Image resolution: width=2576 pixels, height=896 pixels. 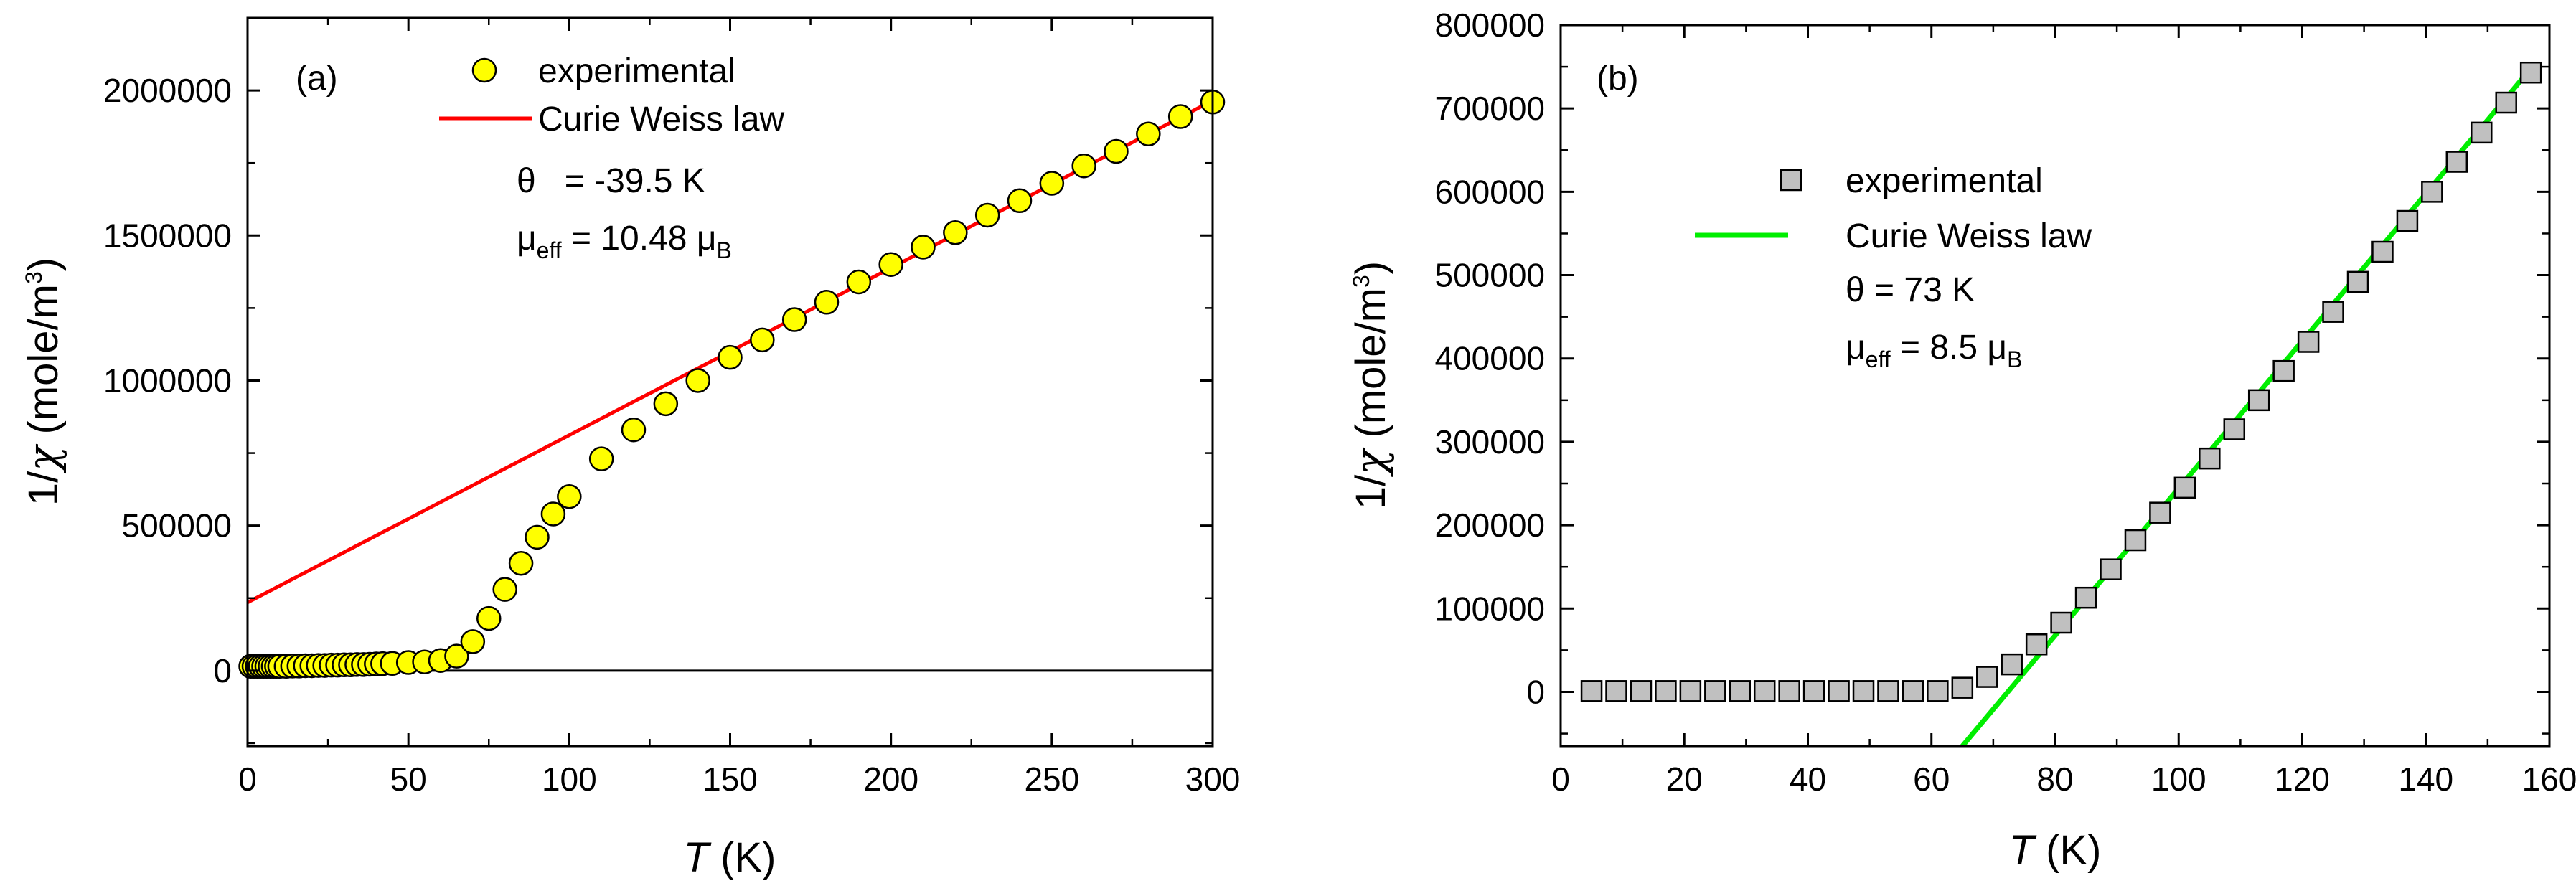 What do you see at coordinates (1893, 208) in the screenshot?
I see `panel-b-legend: experimental Curie Weiss law` at bounding box center [1893, 208].